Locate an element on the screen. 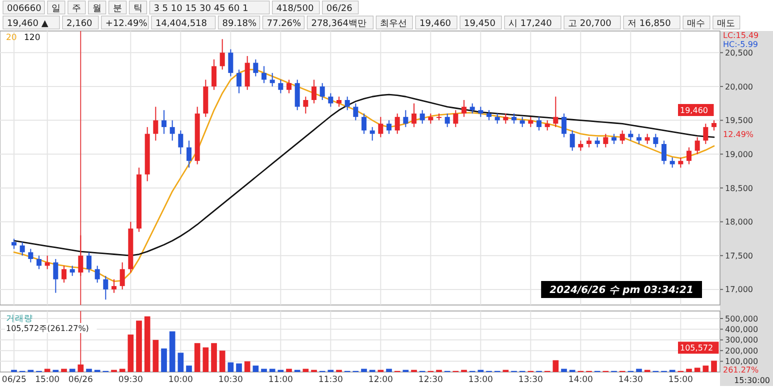 The image size is (773, 387). text: 89.18% is located at coordinates (240, 24).